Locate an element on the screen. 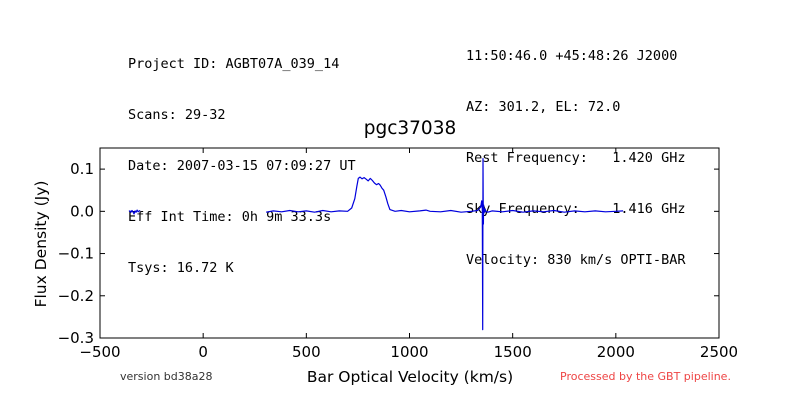 This screenshot has height=400, width=800. y-tick-label: 0.1 is located at coordinates (82, 169).